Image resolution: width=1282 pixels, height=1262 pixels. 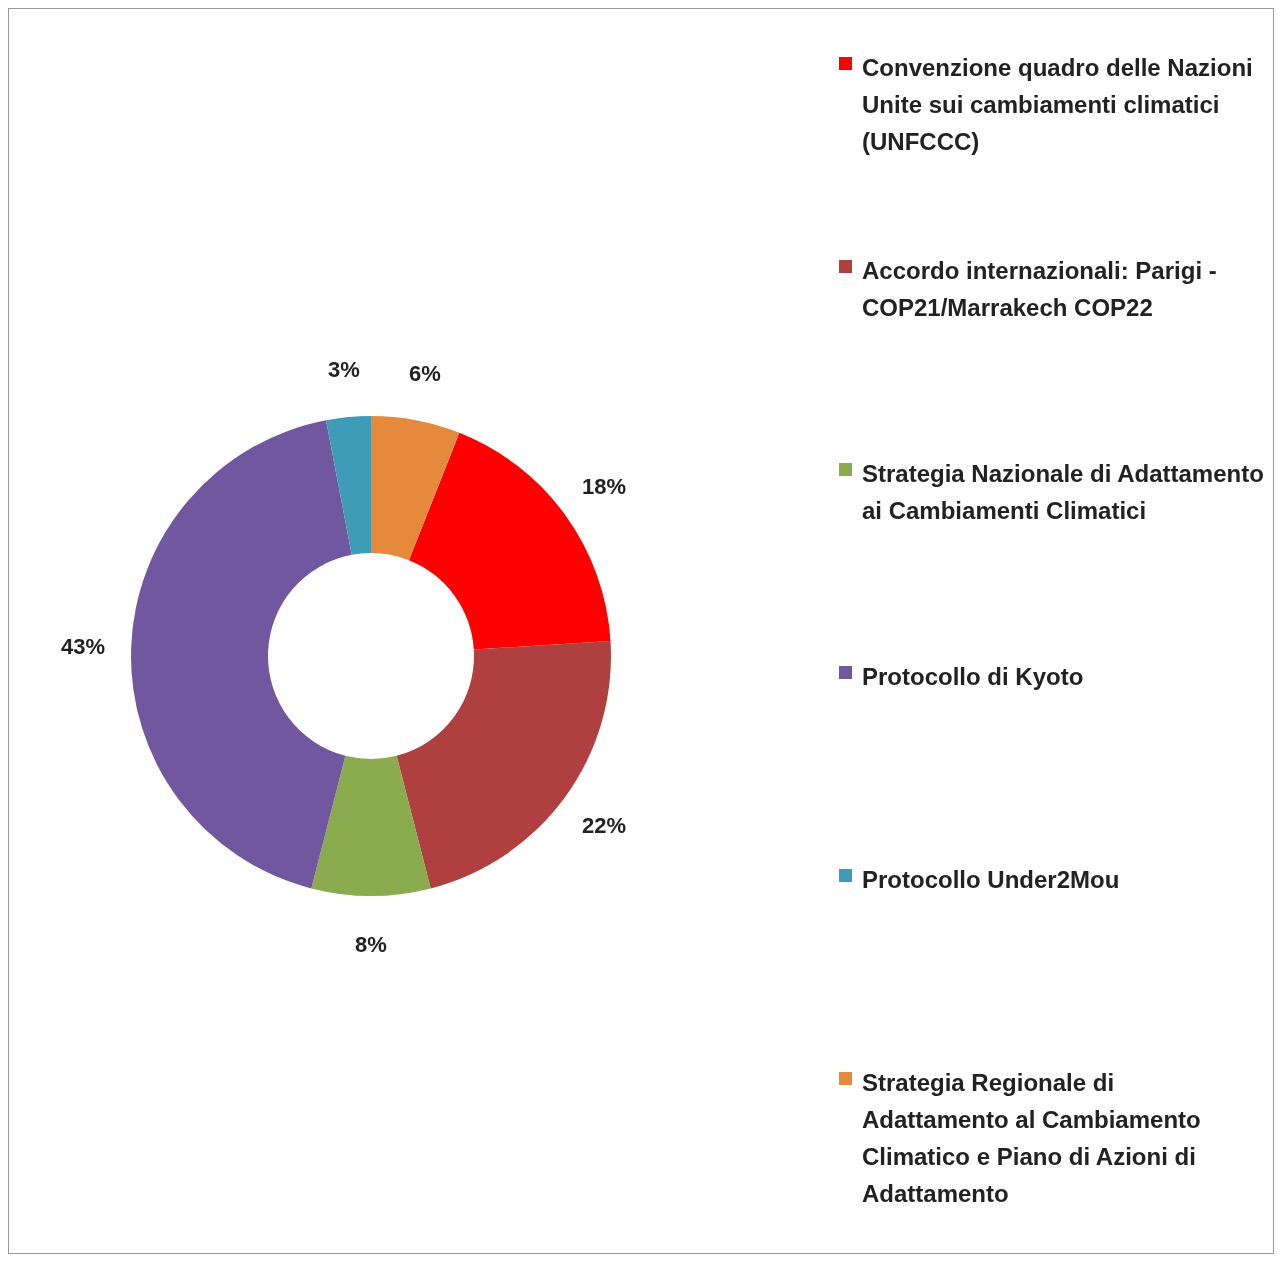 What do you see at coordinates (1063, 492) in the screenshot?
I see `legend-label: Strategia Nazionale di Adattamento ai Cambiamenti Climatici` at bounding box center [1063, 492].